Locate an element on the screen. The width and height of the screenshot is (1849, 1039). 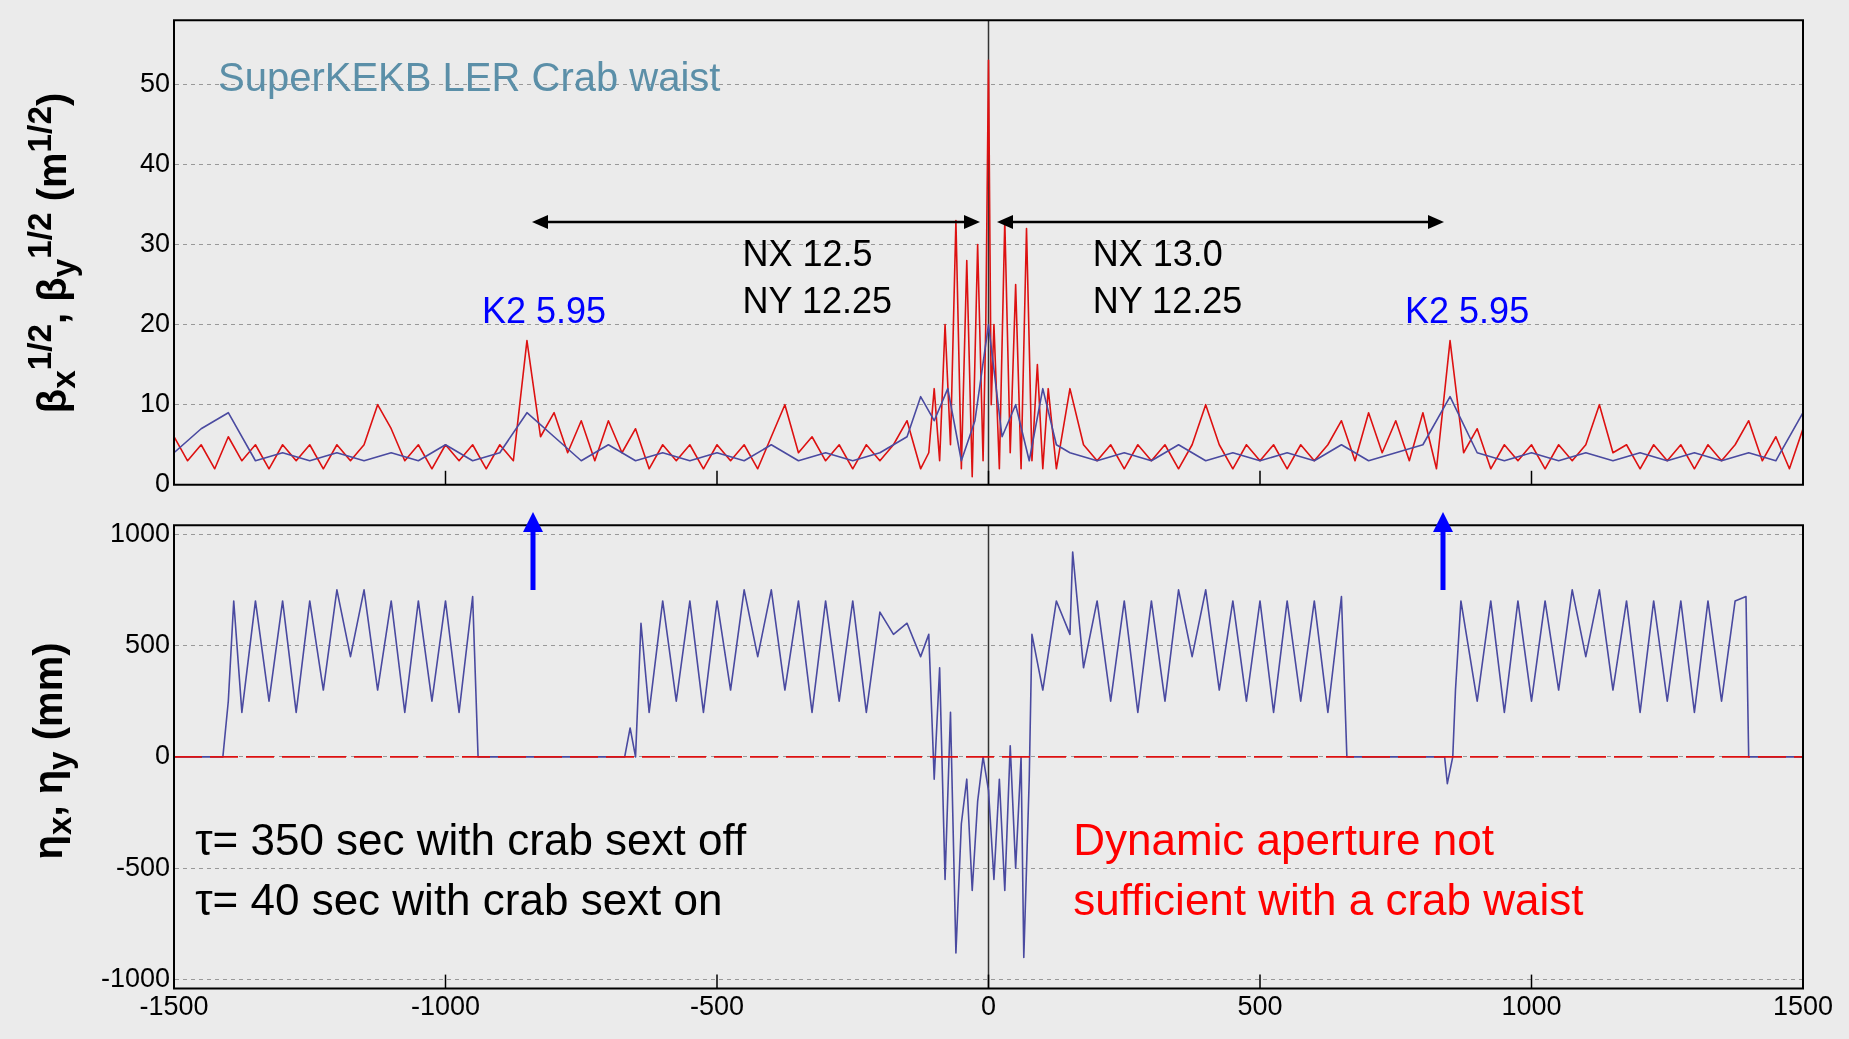
y-tick-label: 500 is located at coordinates (147, 643).